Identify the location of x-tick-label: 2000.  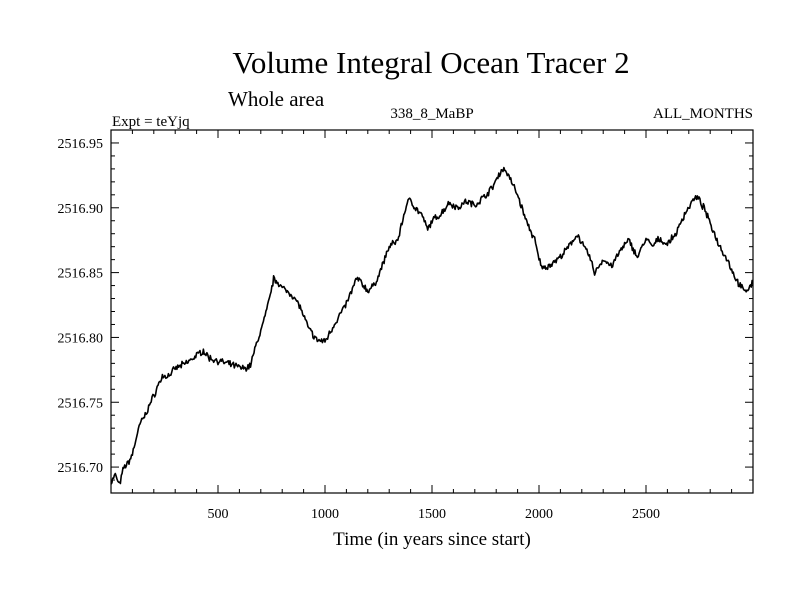
(539, 514).